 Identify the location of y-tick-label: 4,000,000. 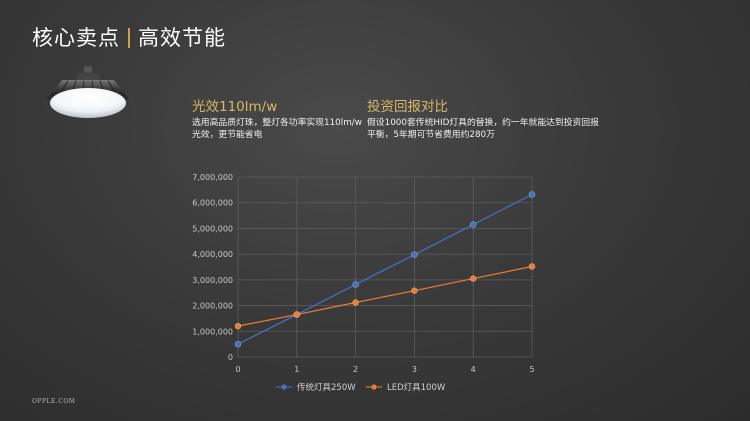
(212, 254).